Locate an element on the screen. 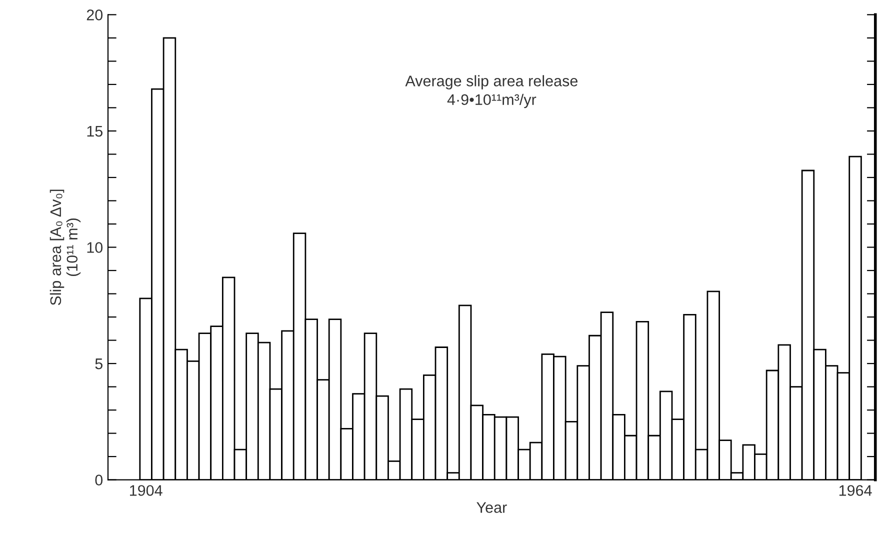 Image resolution: width=878 pixels, height=544 pixels. y-tick-label: 20 is located at coordinates (94, 15).